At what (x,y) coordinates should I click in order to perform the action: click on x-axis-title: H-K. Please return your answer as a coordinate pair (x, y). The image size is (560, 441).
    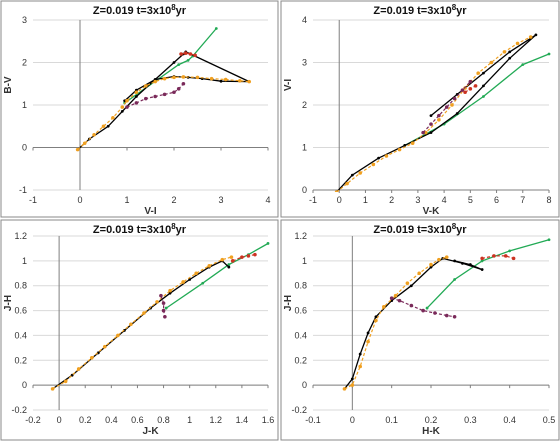
    Looking at the image, I should click on (431, 431).